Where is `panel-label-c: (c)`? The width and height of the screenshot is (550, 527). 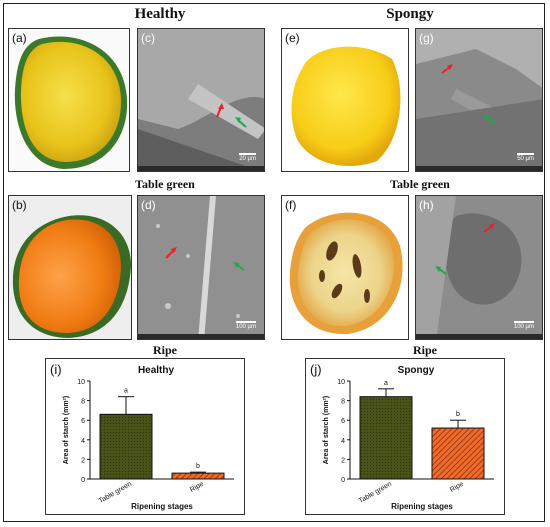
panel-label-c: (c) is located at coordinates (148, 38).